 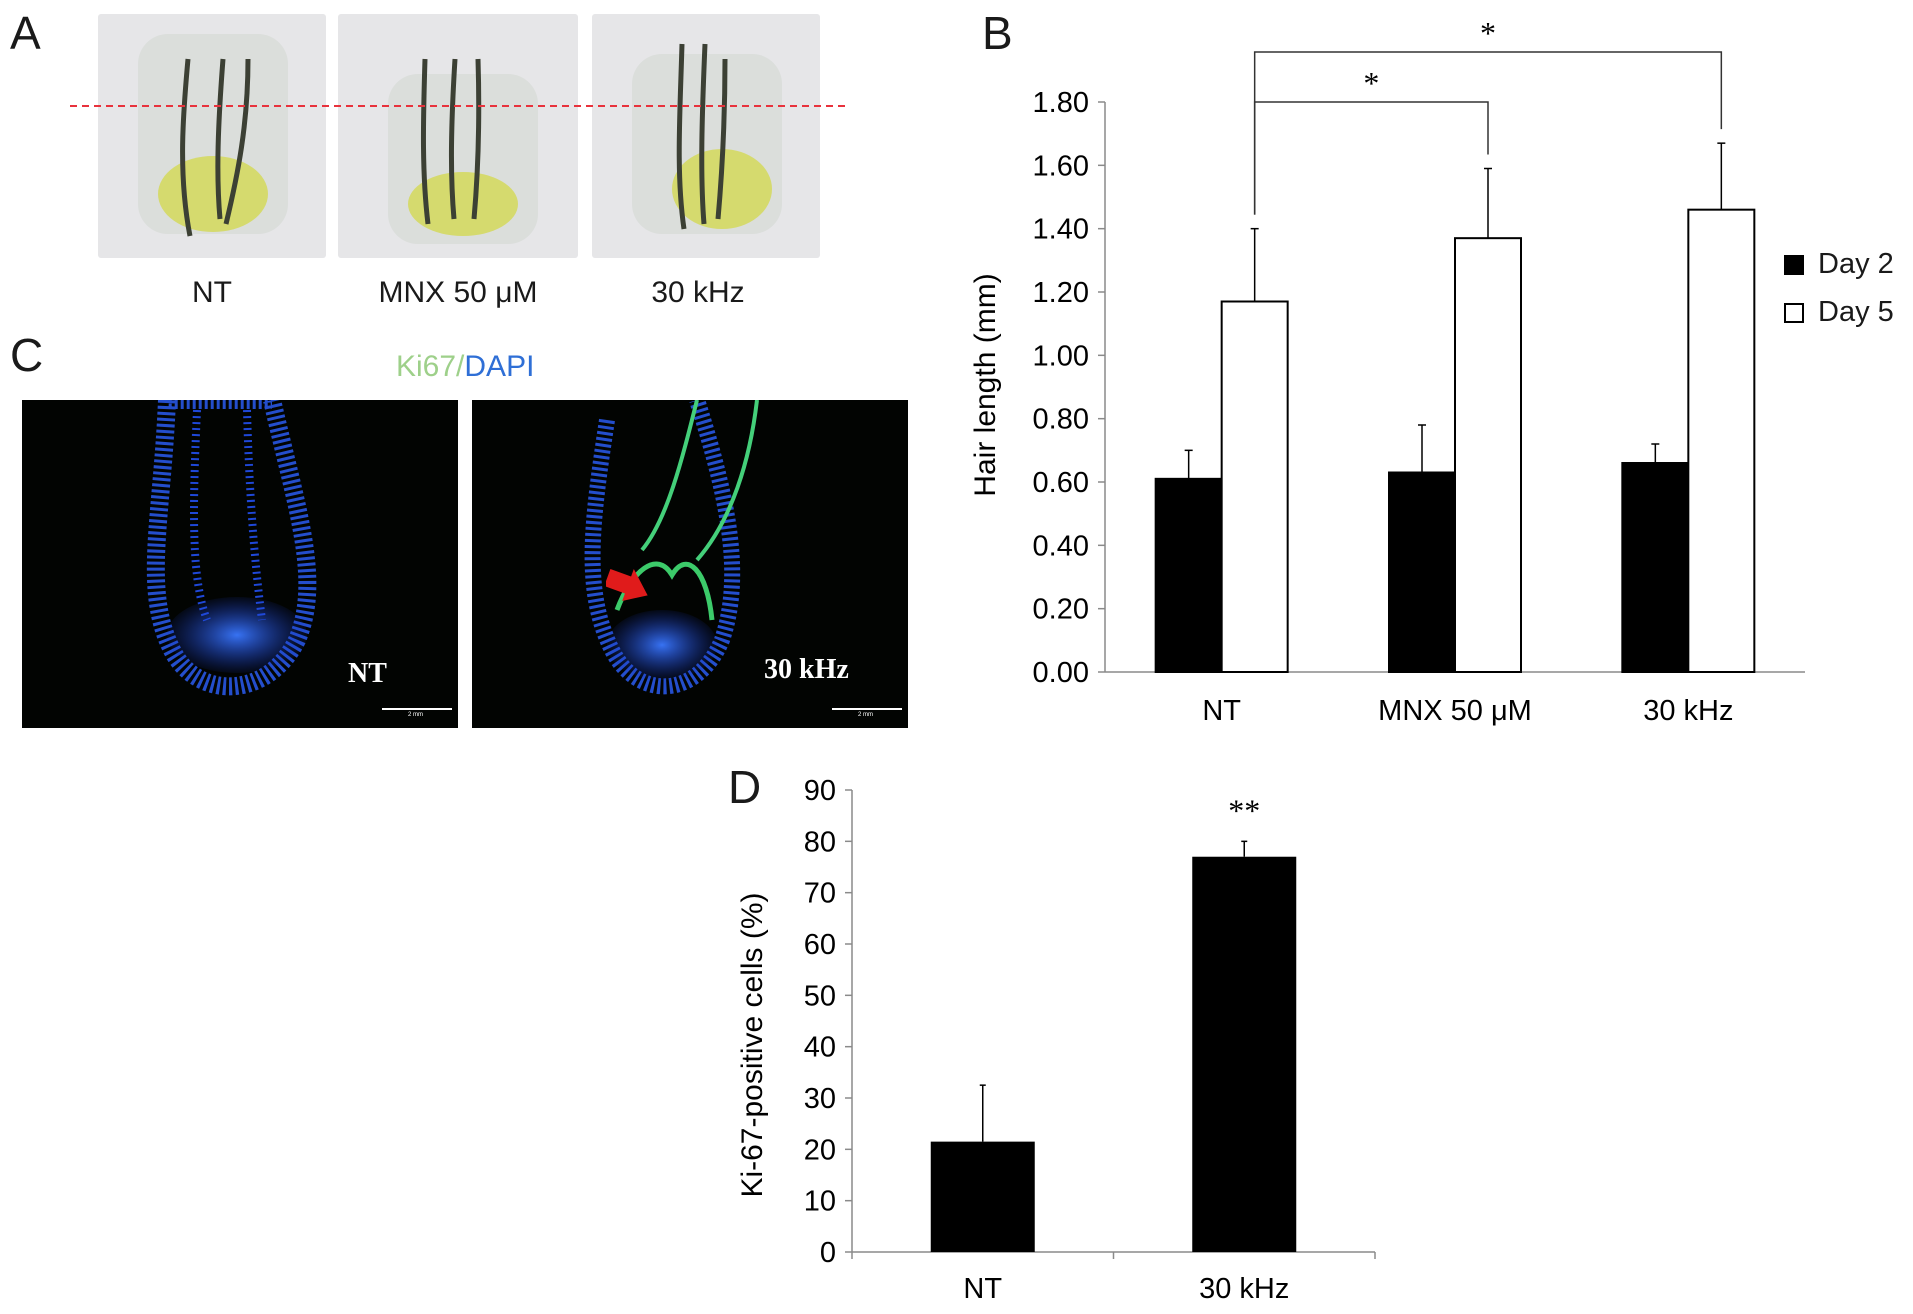 What do you see at coordinates (828, 1253) in the screenshot?
I see `chart-d-ytick-label: 0` at bounding box center [828, 1253].